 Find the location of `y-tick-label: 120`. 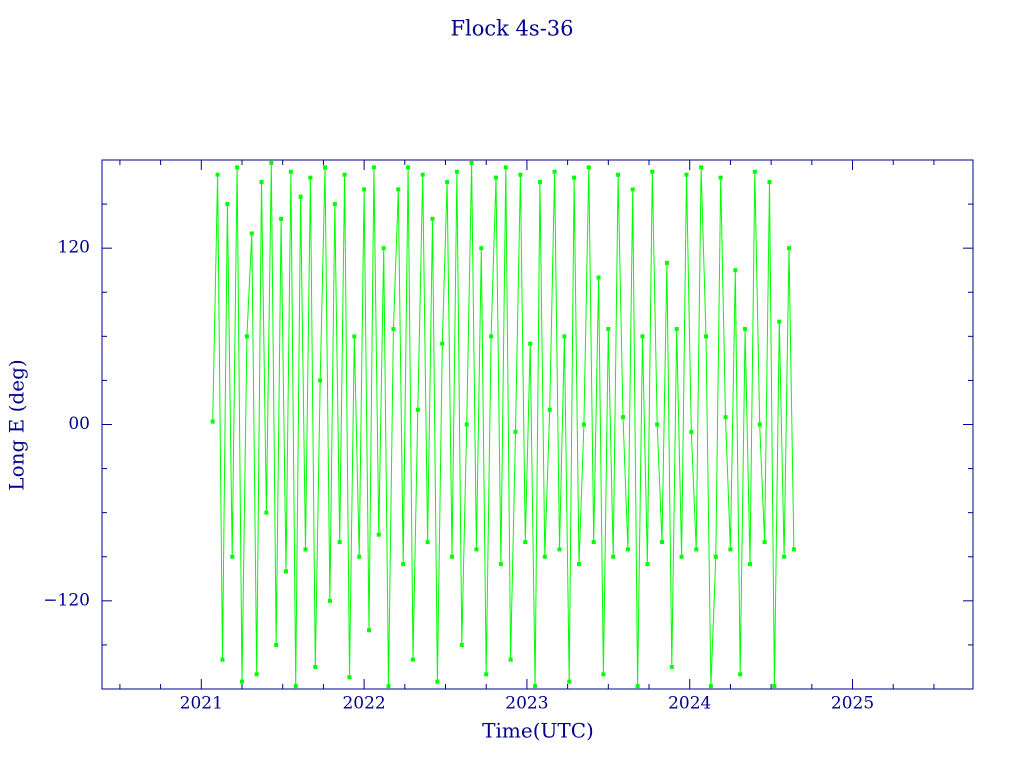

y-tick-label: 120 is located at coordinates (74, 248).